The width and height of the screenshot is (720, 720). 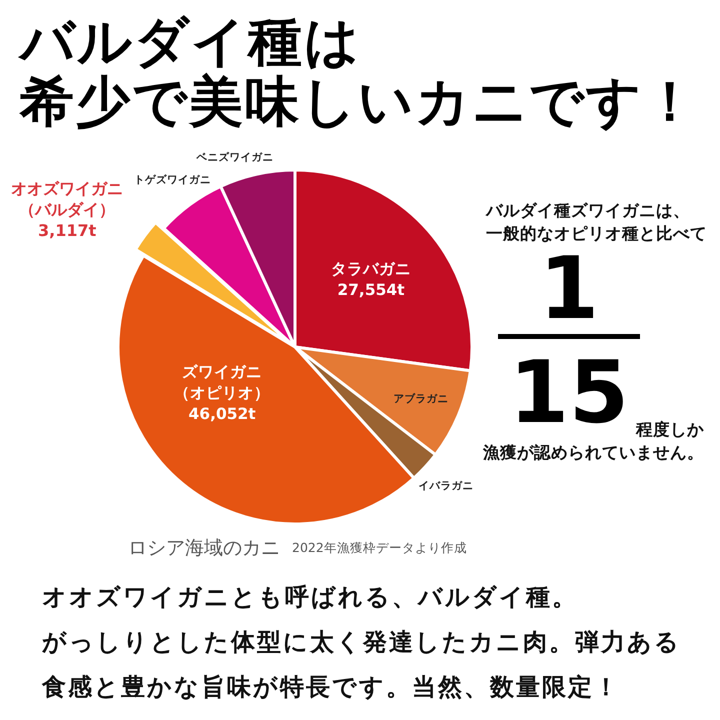 What do you see at coordinates (588, 211) in the screenshot?
I see `text: バルダイ種ズワイガニは、` at bounding box center [588, 211].